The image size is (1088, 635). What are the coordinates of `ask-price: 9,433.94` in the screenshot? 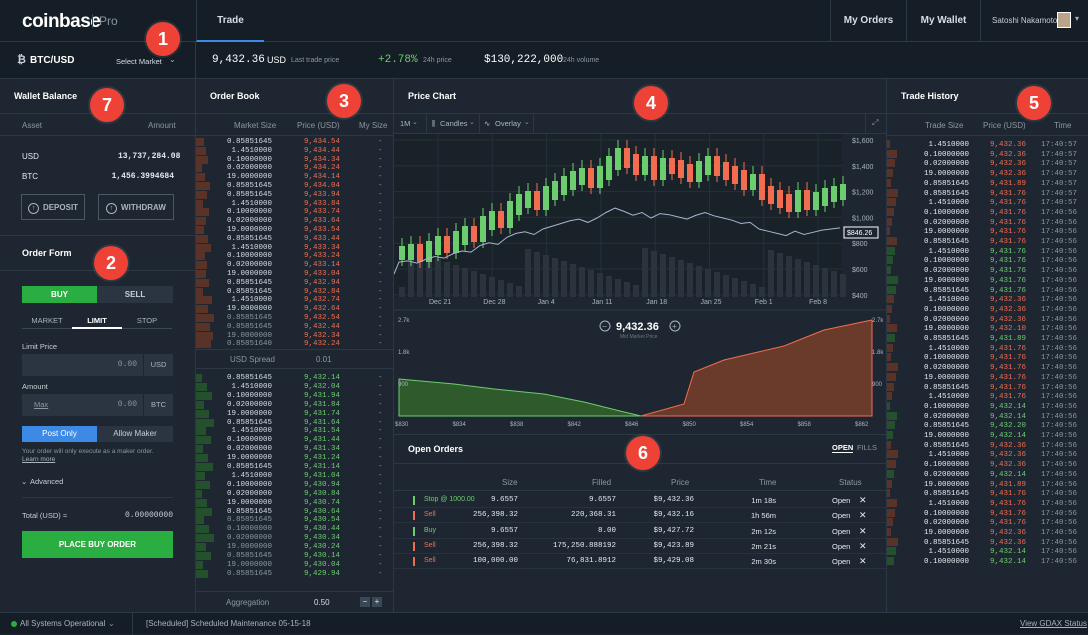 It's located at (322, 194).